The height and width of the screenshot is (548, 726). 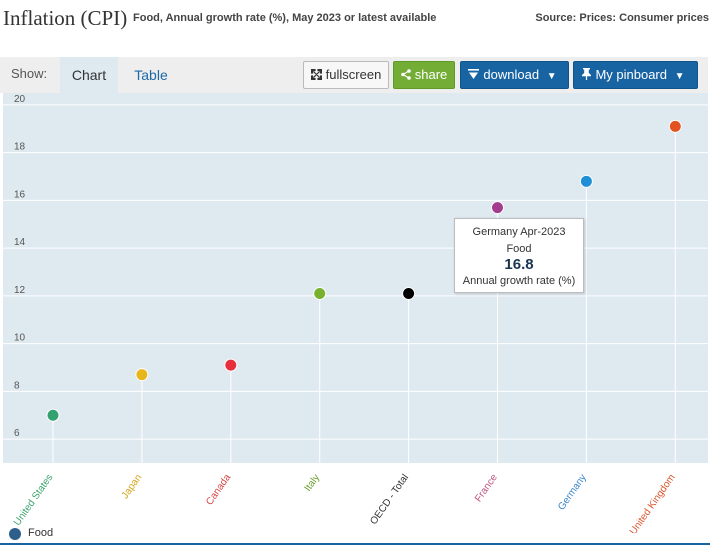 What do you see at coordinates (519, 281) in the screenshot?
I see `tooltip-unit: Annual growth rate (%)` at bounding box center [519, 281].